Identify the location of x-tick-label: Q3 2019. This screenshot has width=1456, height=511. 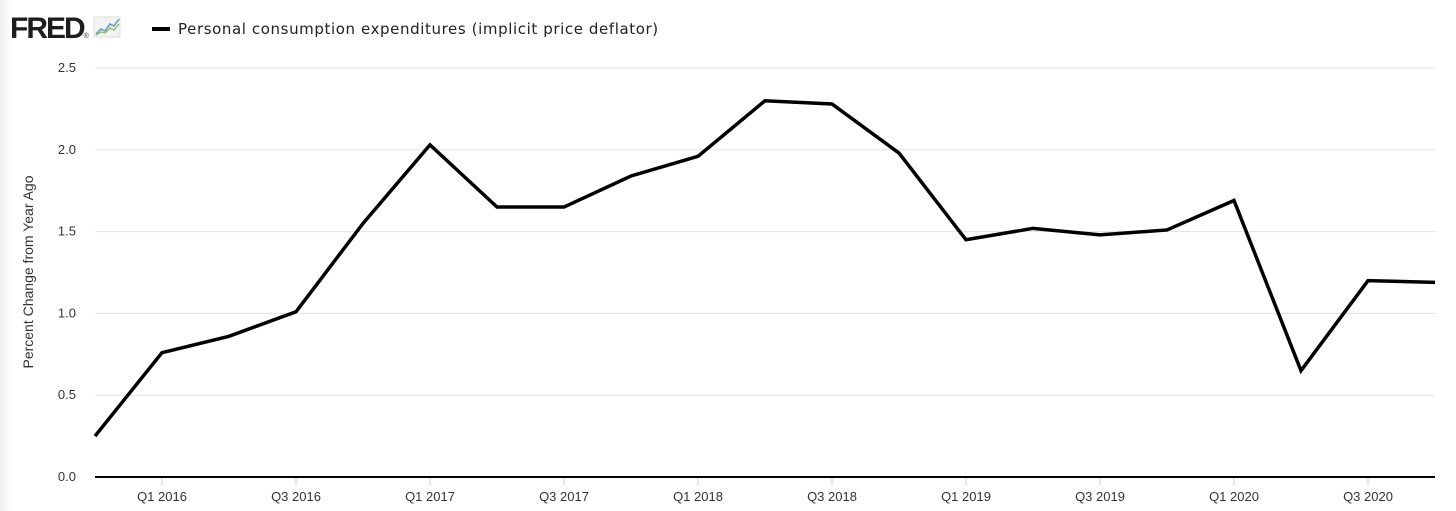
(1100, 496).